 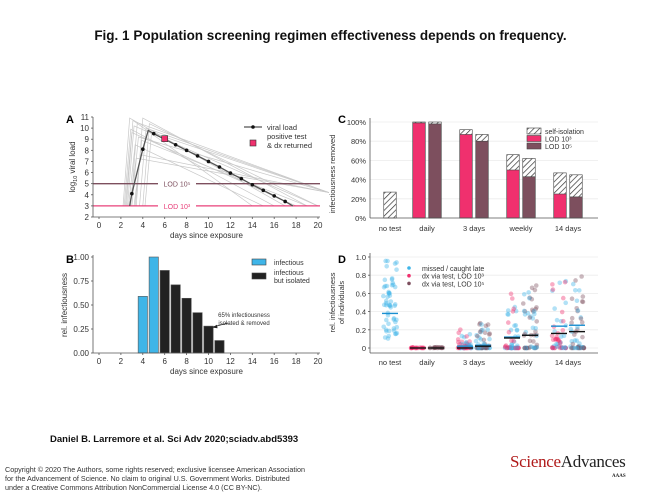 I want to click on y-axis-label-rest: viral load, so click(x=72, y=158).